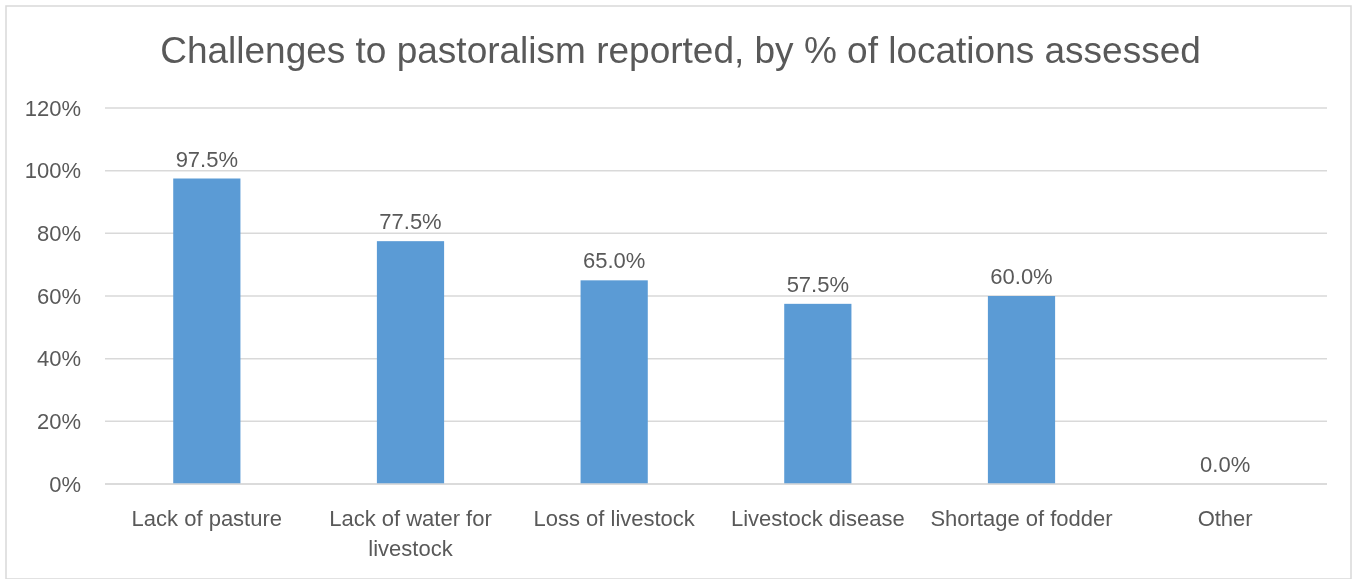 The width and height of the screenshot is (1357, 579). I want to click on x-tick-label: Loss of livestock, so click(614, 518).